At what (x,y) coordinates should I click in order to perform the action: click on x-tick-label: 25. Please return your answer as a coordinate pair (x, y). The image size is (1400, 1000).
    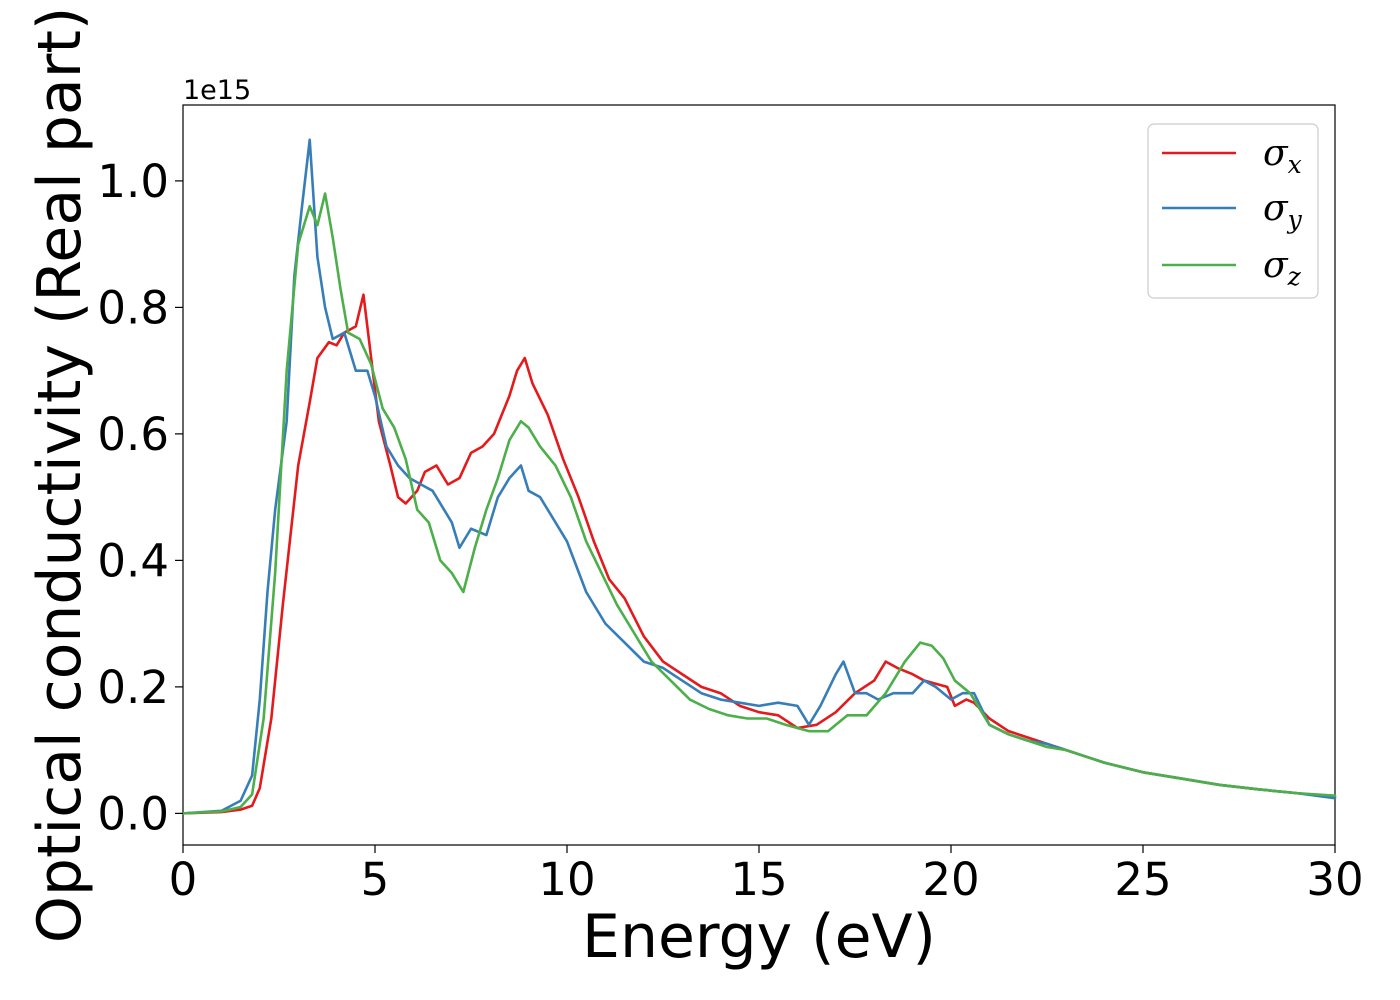
    Looking at the image, I should click on (1142, 879).